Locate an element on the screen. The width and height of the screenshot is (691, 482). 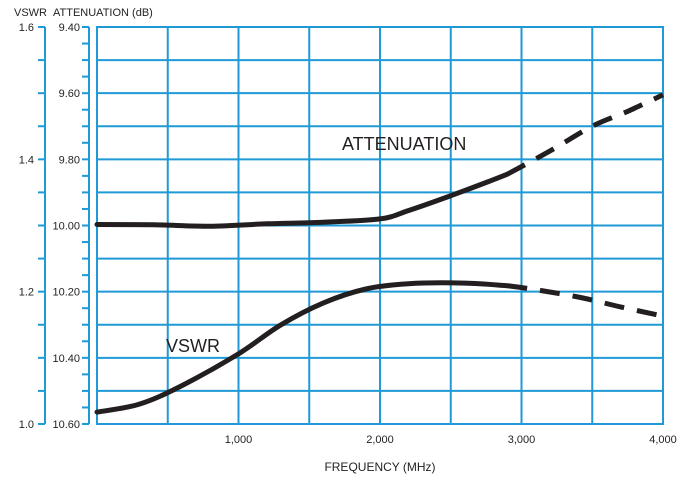
attenuation-tick-label: 10.00 is located at coordinates (66, 227).